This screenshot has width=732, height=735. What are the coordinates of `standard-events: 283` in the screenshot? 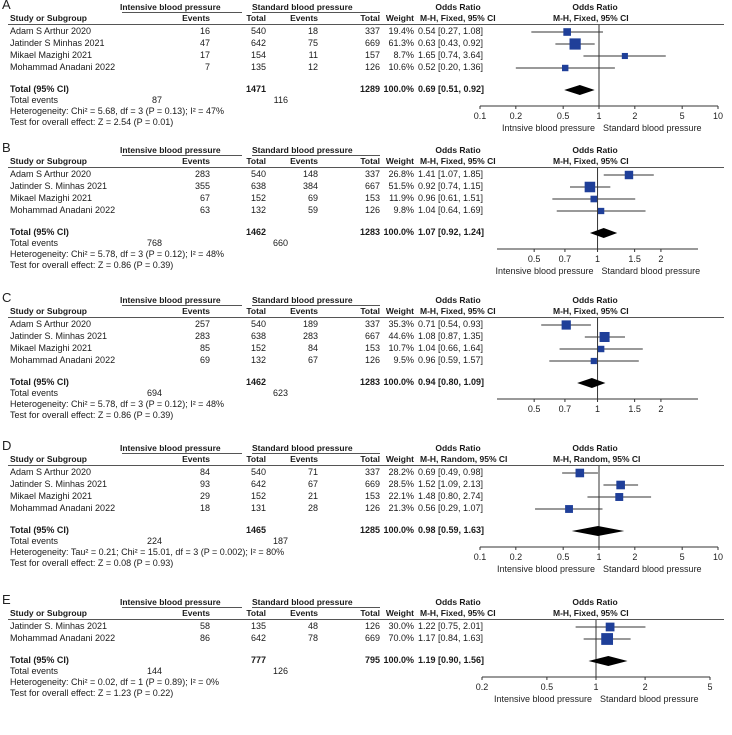 It's located at (310, 336).